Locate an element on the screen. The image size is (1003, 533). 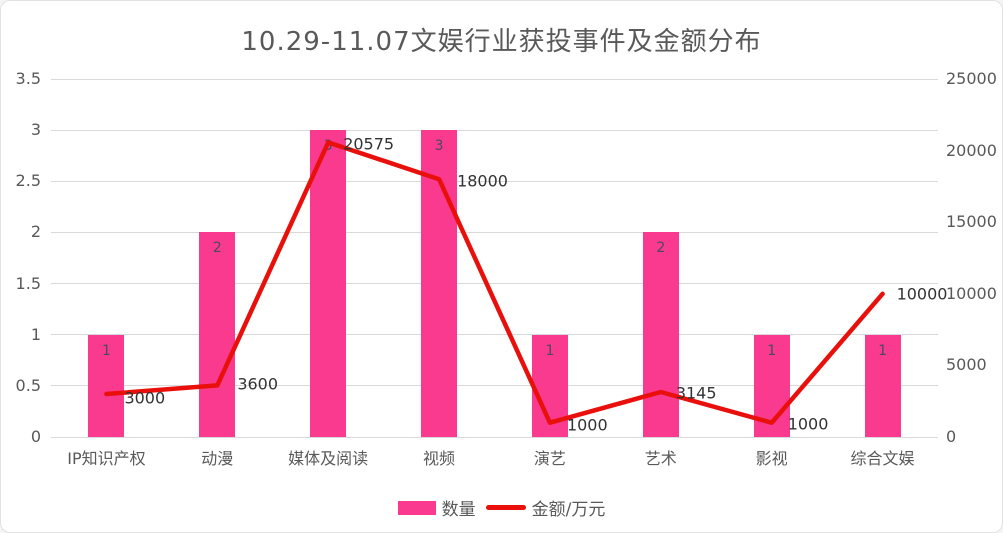
category-label: 视频 is located at coordinates (439, 458).